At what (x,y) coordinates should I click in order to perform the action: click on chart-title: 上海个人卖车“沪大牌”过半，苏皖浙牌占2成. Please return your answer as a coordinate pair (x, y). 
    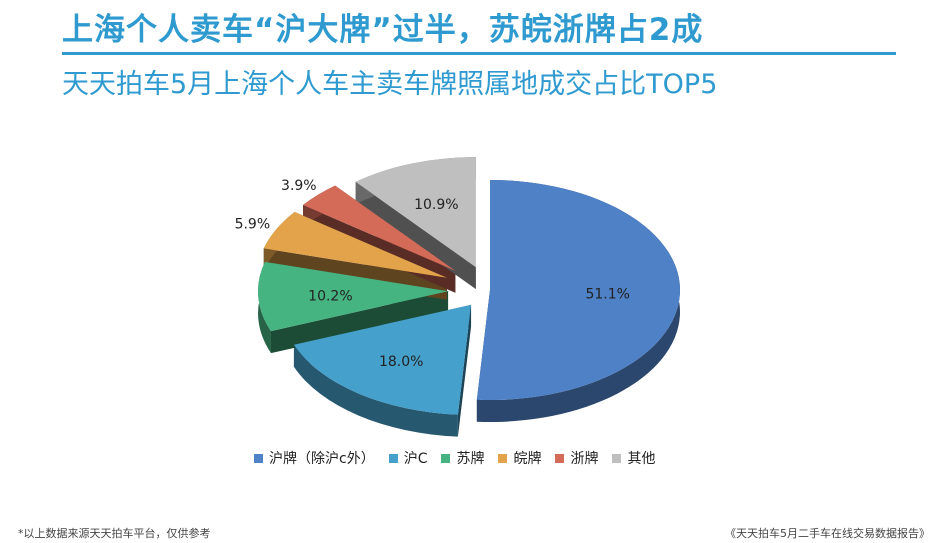
    Looking at the image, I should click on (383, 30).